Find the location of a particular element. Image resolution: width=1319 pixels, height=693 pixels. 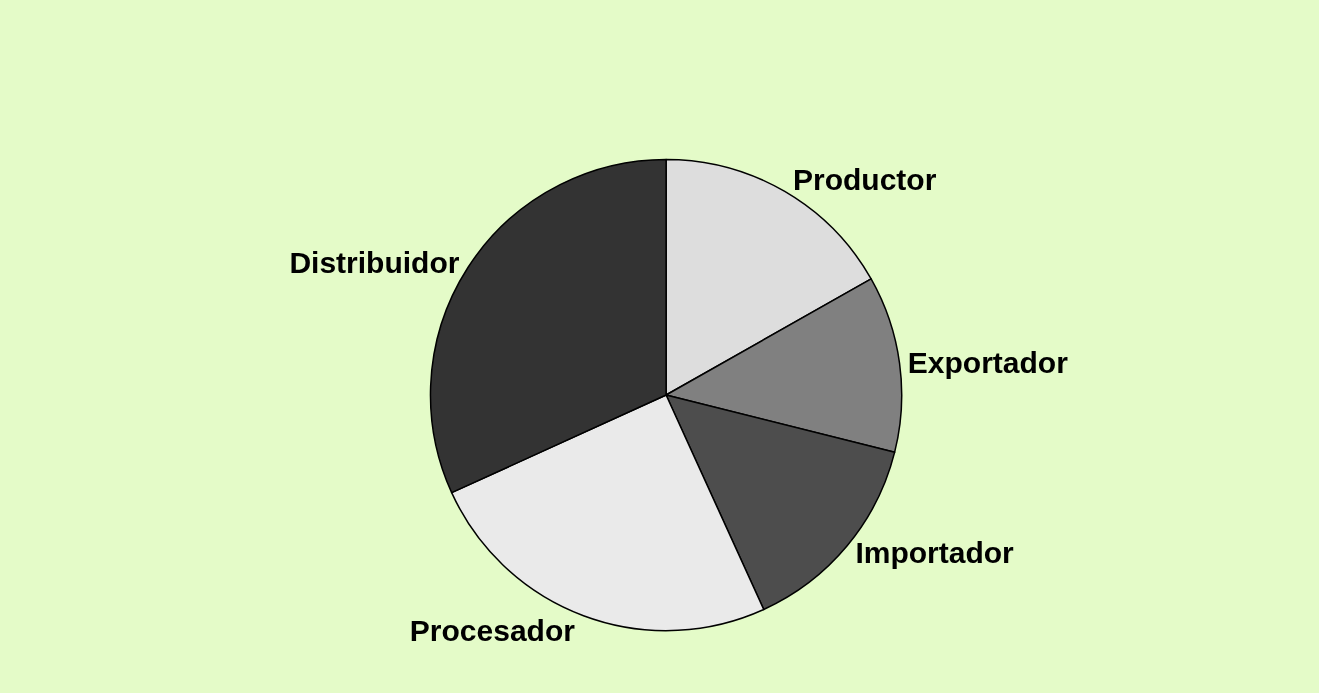

slice-label: Procesador is located at coordinates (492, 630).